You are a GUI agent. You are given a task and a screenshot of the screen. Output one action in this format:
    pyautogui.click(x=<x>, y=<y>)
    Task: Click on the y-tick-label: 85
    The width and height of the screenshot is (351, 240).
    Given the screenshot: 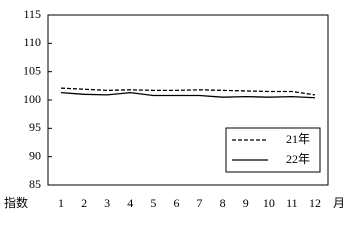 What is the action you would take?
    pyautogui.click(x=35, y=184)
    